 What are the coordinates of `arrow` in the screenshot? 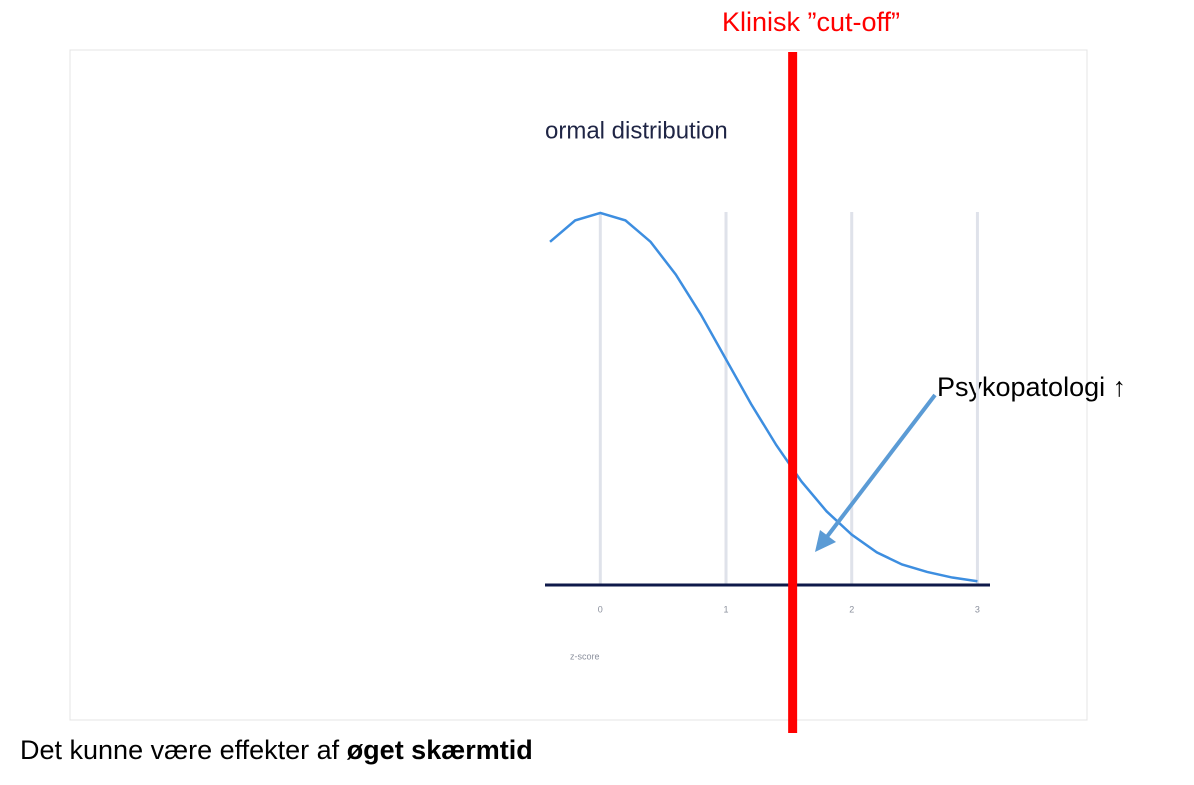 It's located at (876, 472).